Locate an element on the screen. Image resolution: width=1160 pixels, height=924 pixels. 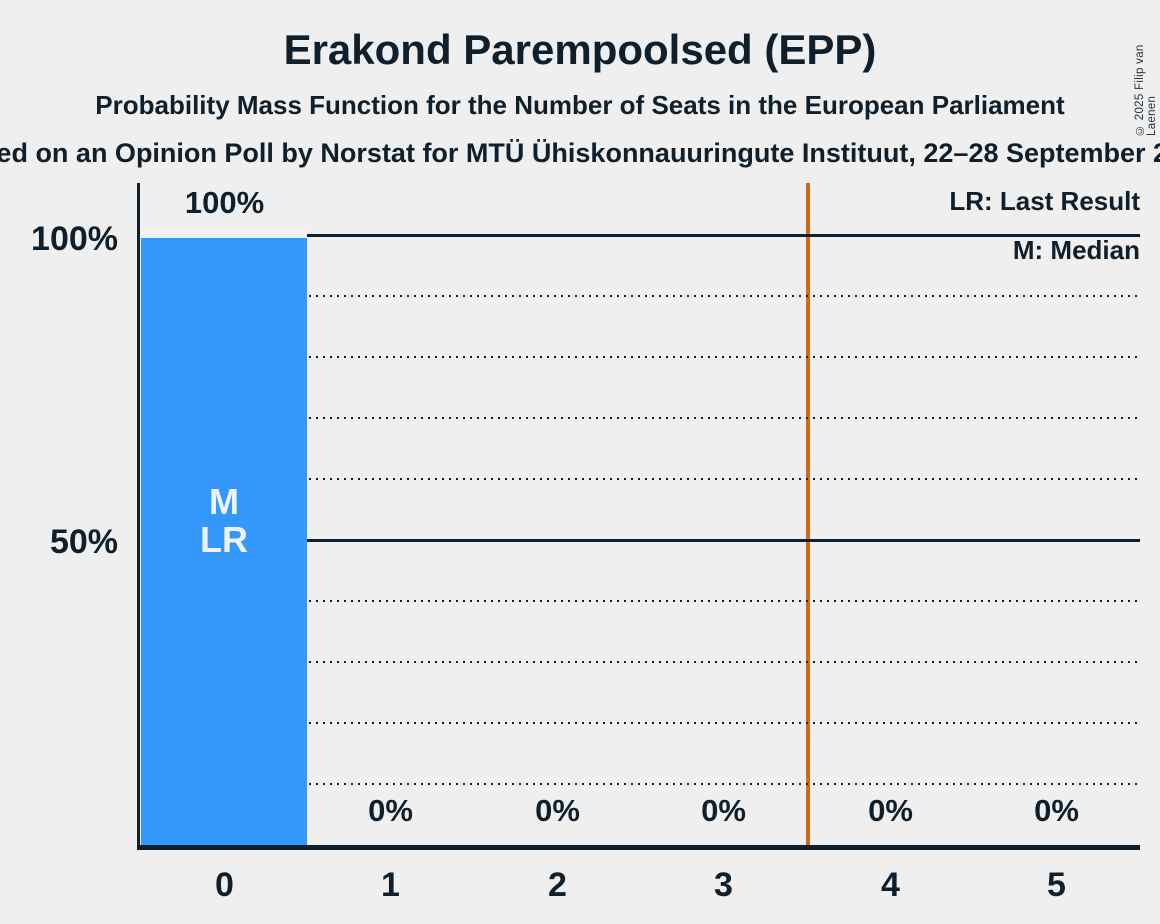
gridline-80pct is located at coordinates (640, 357).